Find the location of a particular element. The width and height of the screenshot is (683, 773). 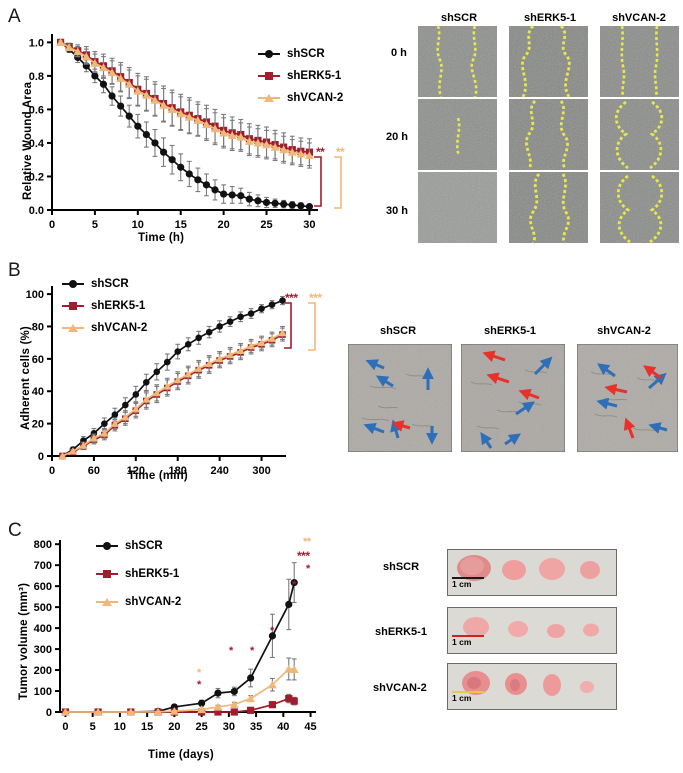

panel-a-x-axis-title: Time (h) is located at coordinates (161, 238).